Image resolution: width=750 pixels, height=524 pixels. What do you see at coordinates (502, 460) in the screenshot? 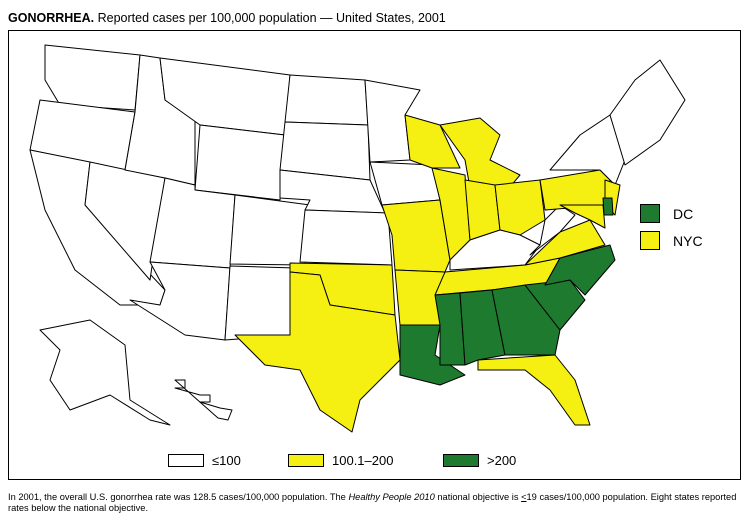
I see `legend-label: >200` at bounding box center [502, 460].